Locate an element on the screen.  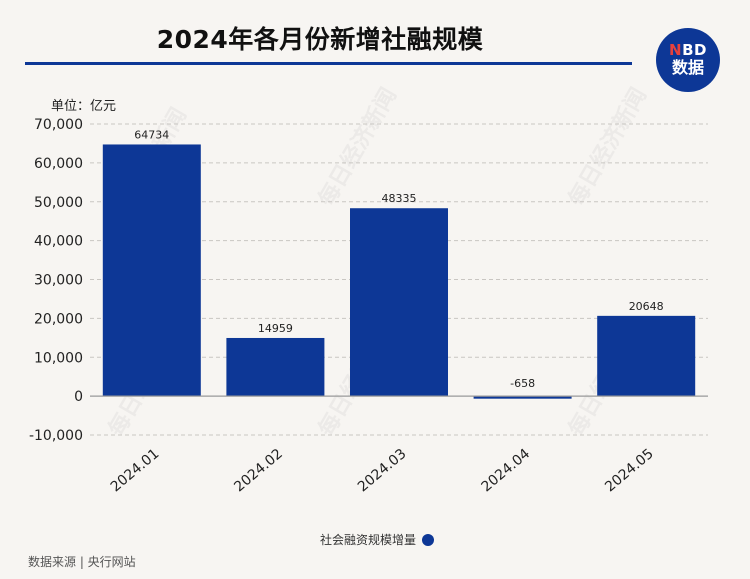
x-tick-label: 2024.02 is located at coordinates (258, 470).